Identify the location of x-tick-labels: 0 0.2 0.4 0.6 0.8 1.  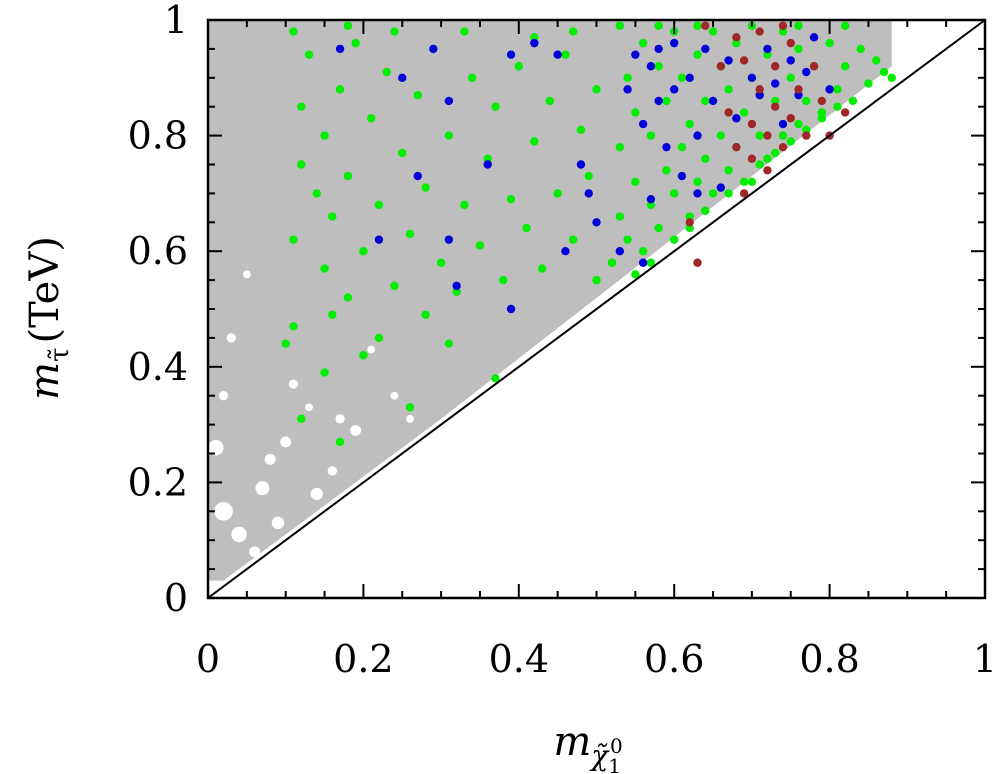
(596, 659).